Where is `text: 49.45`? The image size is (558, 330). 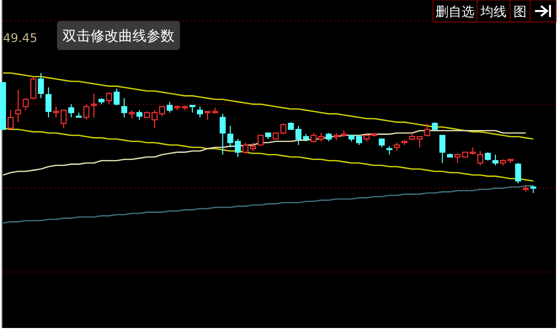
text: 49.45 is located at coordinates (20, 38).